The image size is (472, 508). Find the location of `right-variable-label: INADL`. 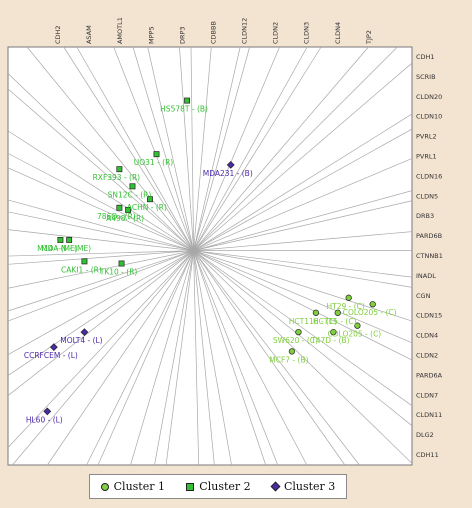

right-variable-label: INADL is located at coordinates (426, 276).